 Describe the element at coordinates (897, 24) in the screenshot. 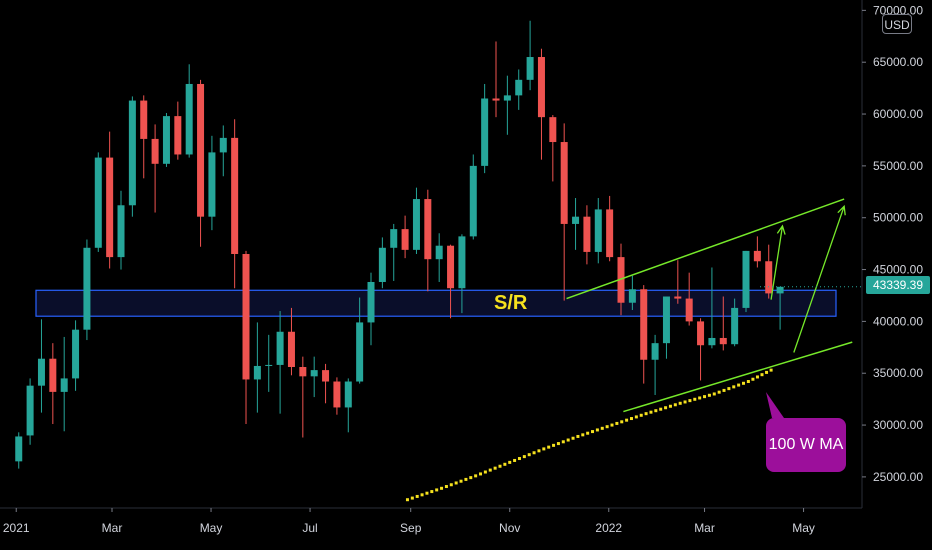

I see `currency-badge: USD` at that location.